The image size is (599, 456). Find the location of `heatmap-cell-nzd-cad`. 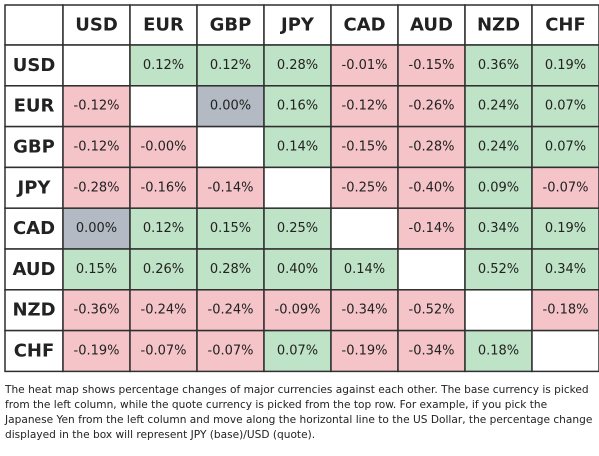

heatmap-cell-nzd-cad is located at coordinates (364, 310).